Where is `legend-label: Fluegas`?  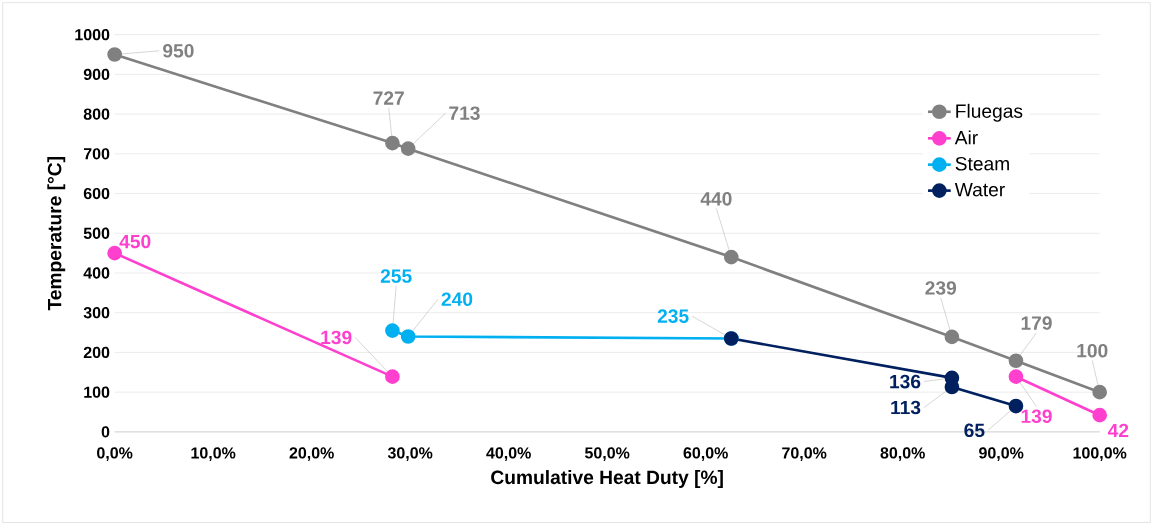
legend-label: Fluegas is located at coordinates (989, 112).